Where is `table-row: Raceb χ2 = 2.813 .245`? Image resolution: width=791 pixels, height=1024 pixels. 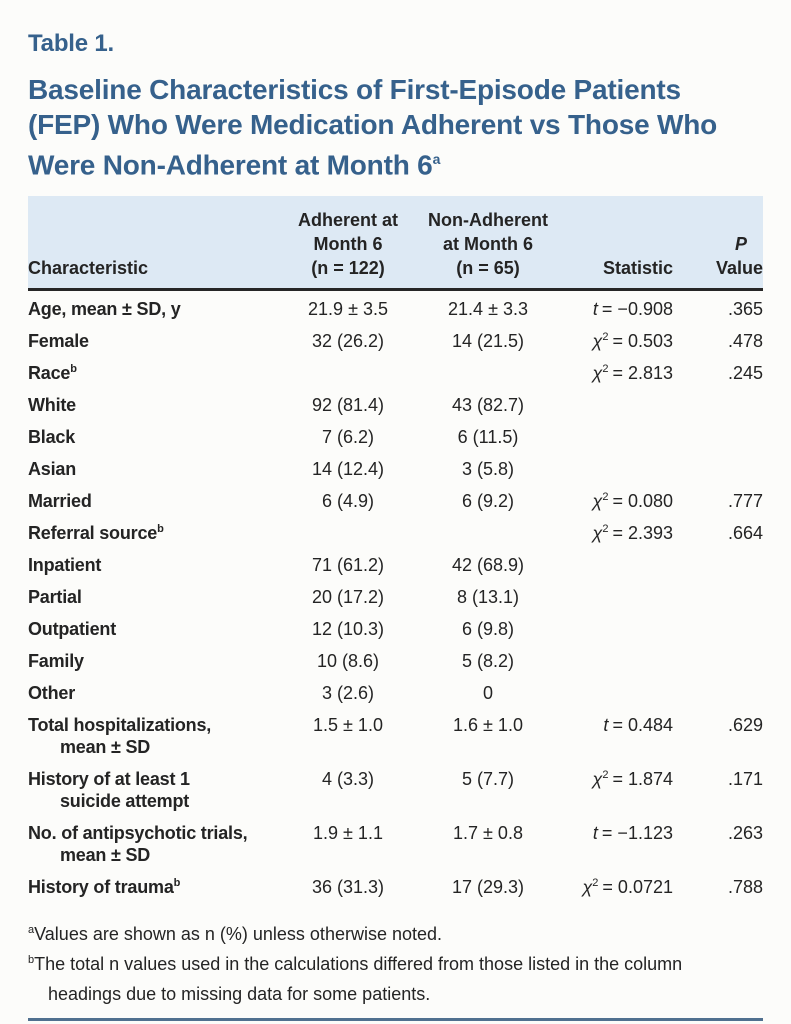 table-row: Raceb χ2 = 2.813 .245 is located at coordinates (395, 373).